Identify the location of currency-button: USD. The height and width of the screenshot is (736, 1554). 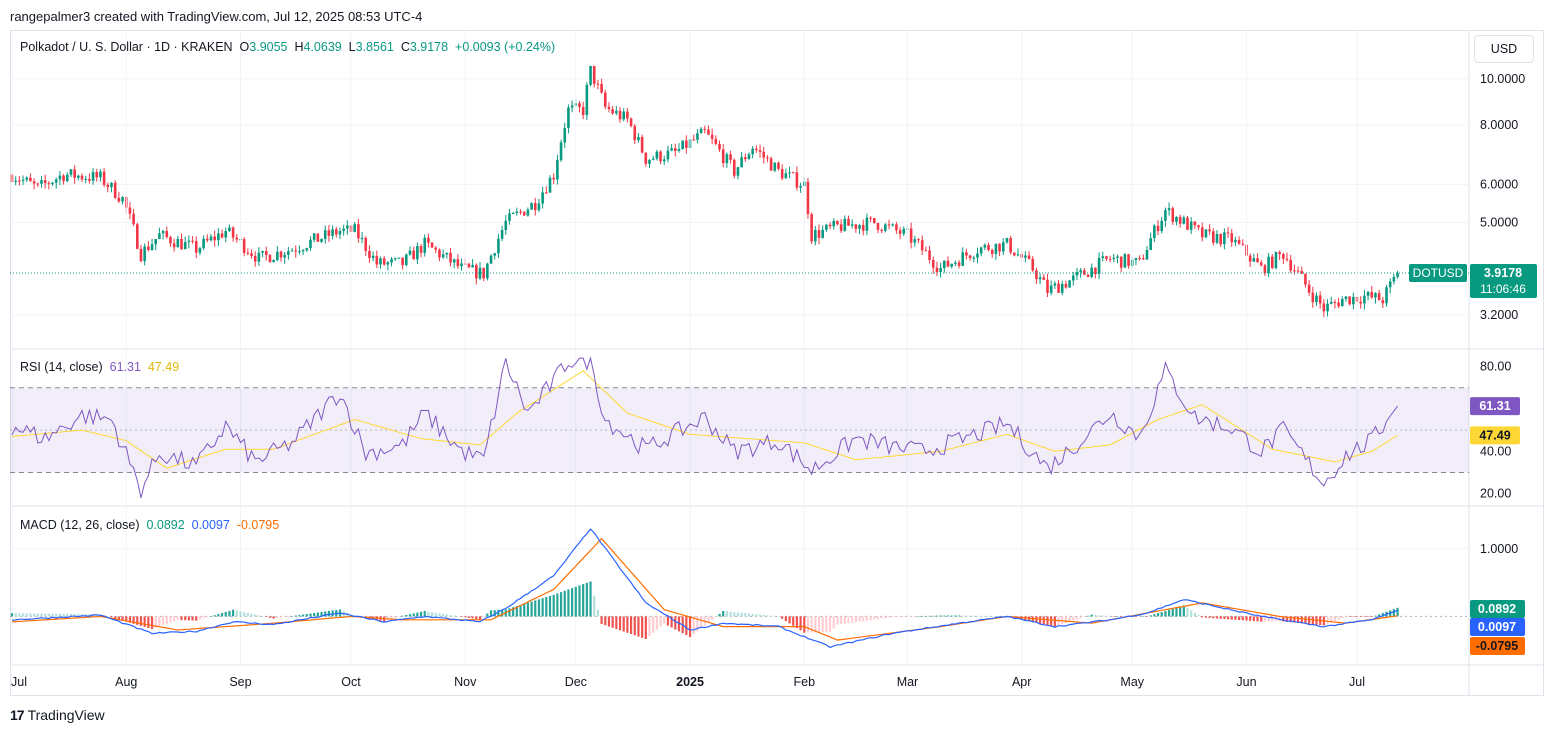
(1504, 49).